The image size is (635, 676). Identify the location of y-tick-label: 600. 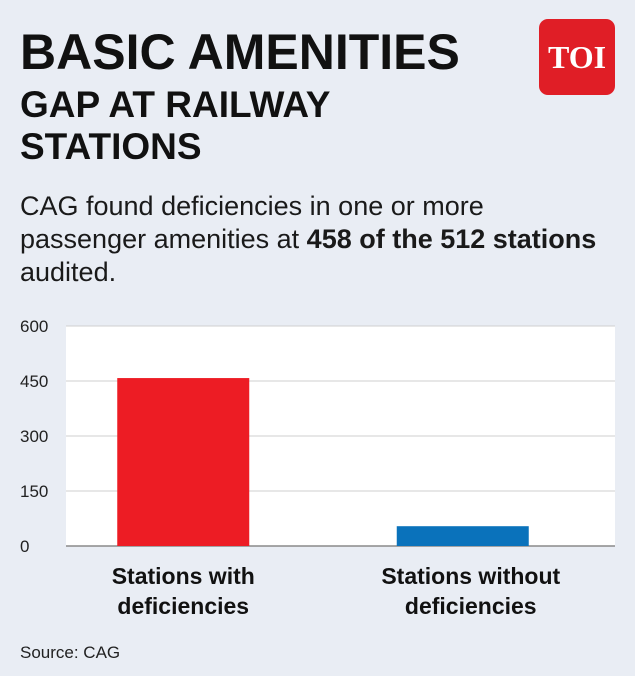
(34, 326).